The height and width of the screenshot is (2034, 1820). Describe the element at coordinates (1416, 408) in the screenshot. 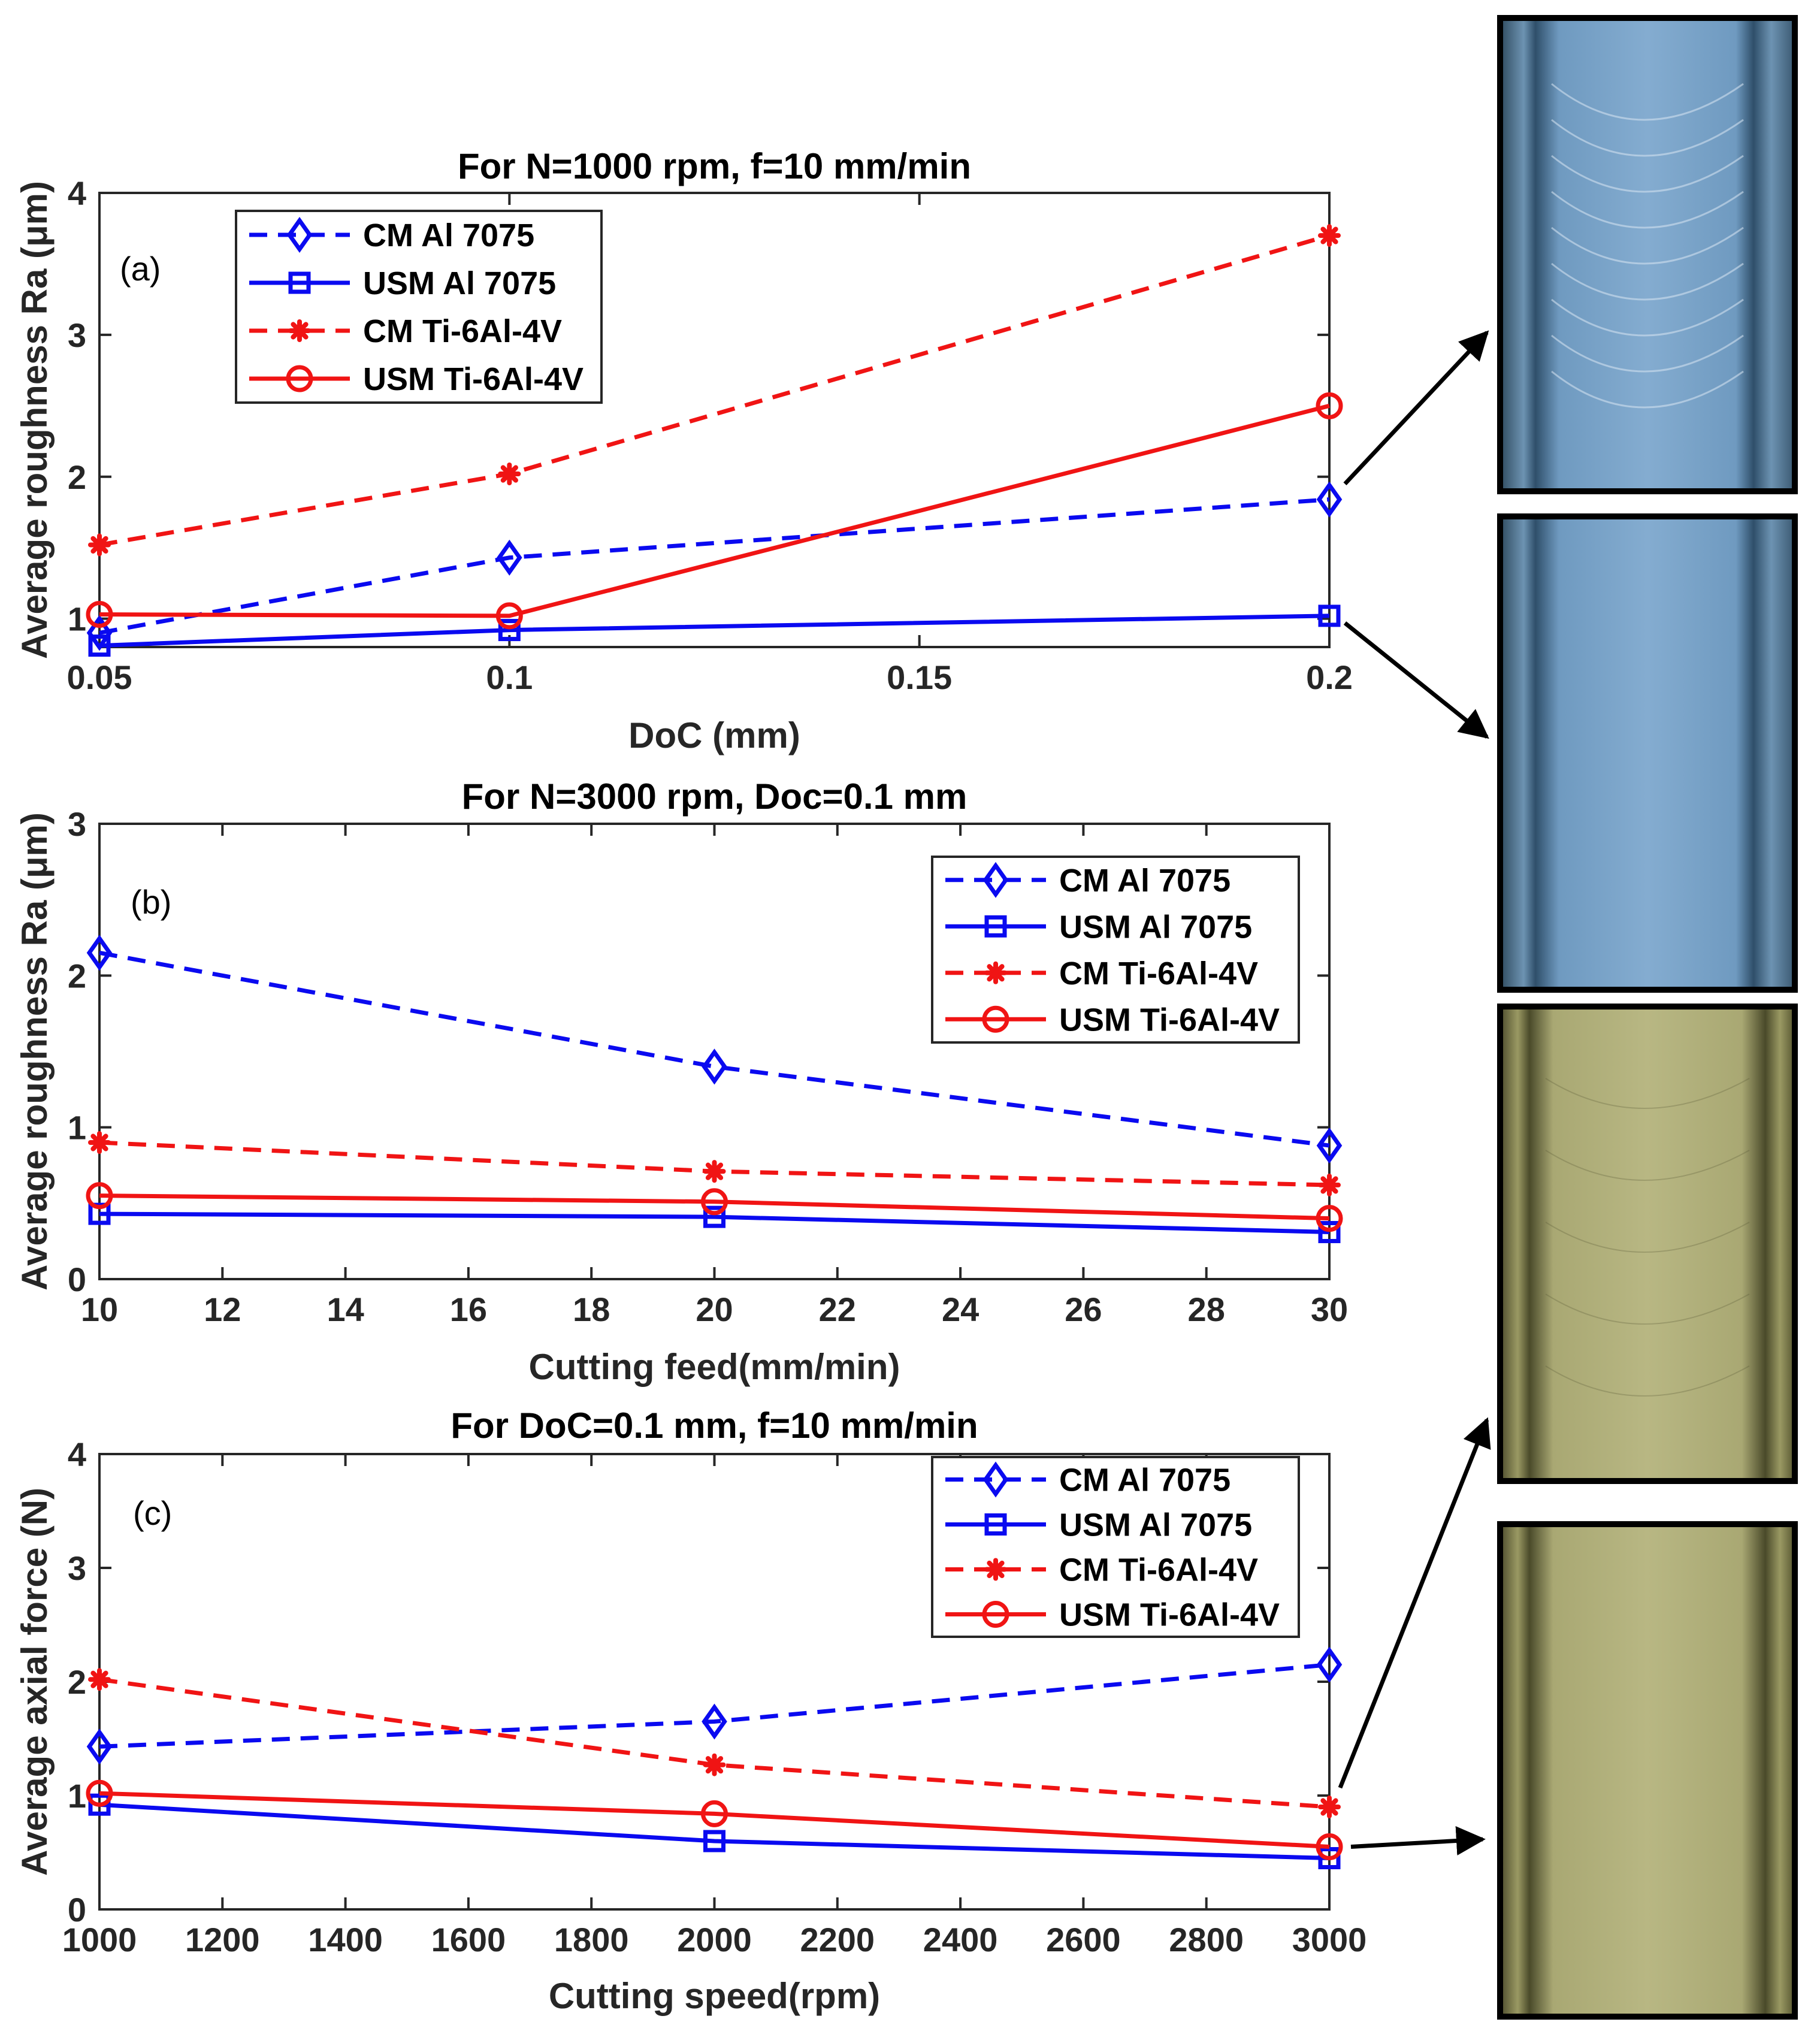

I see `arrow-to-m1` at that location.